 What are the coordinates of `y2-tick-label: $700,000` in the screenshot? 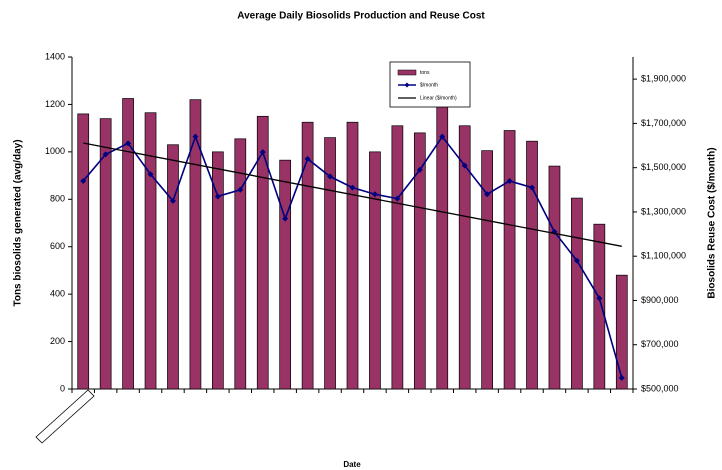 It's located at (660, 344).